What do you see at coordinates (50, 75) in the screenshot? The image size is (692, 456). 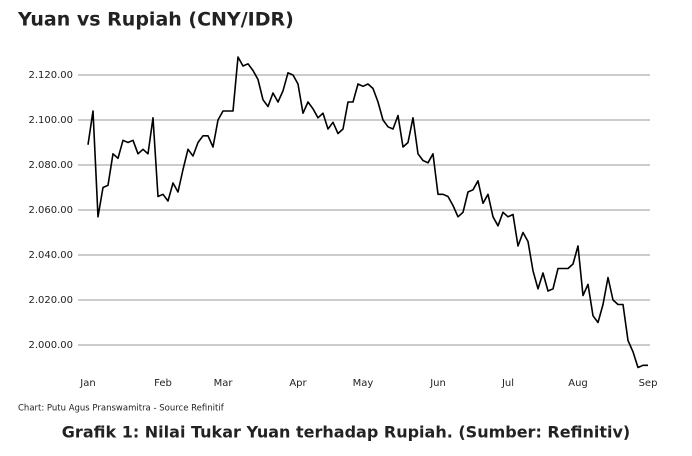 I see `y-tick-label: 2.120.00` at bounding box center [50, 75].